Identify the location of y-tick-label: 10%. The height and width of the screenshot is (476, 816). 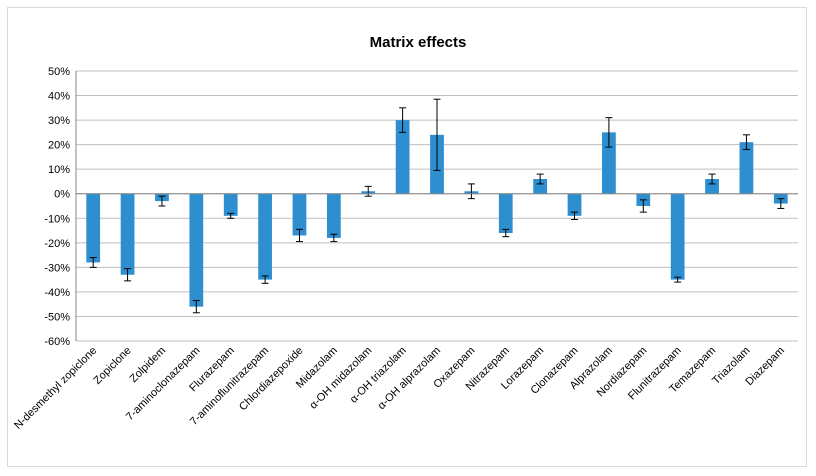
(59, 170).